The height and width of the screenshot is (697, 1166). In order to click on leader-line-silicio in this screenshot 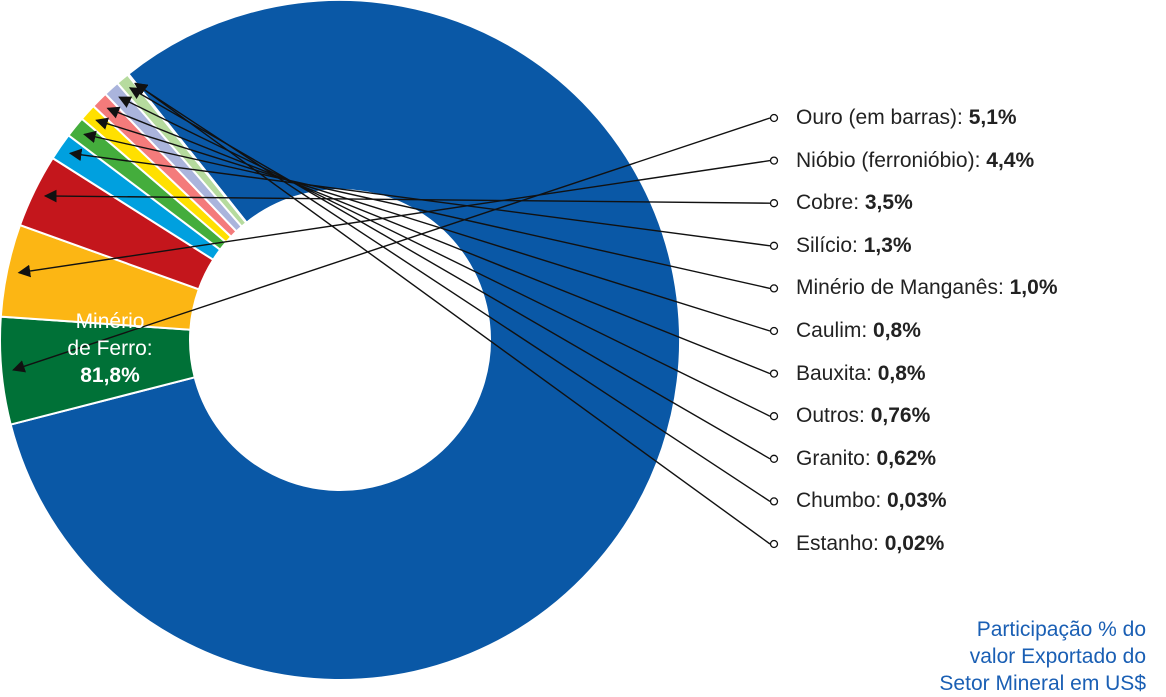, I will do `click(419, 197)`.